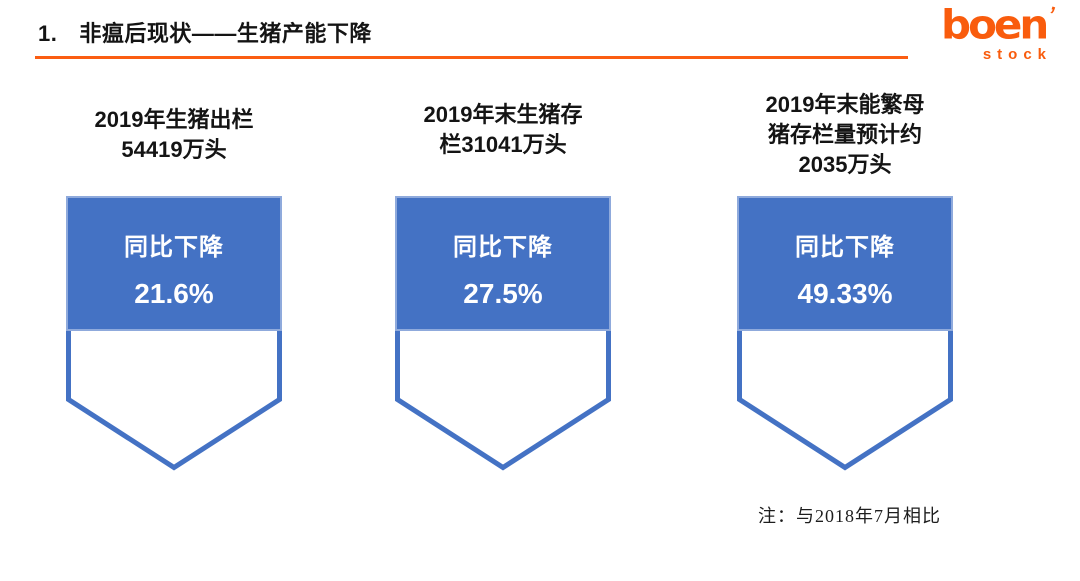 Image resolution: width=1080 pixels, height=581 pixels. I want to click on pennant-banner-2: 同比下降 27.5%, so click(503, 335).